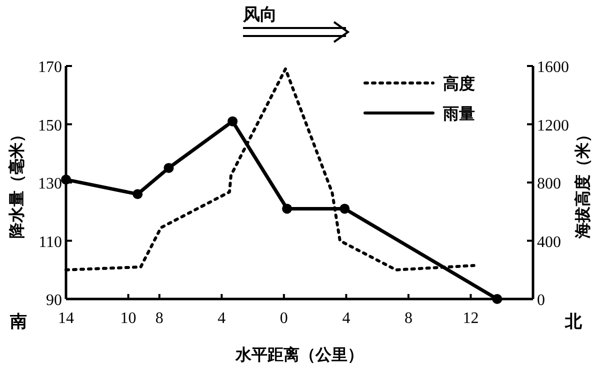 This screenshot has height=372, width=600. I want to click on text: 南, so click(18, 322).